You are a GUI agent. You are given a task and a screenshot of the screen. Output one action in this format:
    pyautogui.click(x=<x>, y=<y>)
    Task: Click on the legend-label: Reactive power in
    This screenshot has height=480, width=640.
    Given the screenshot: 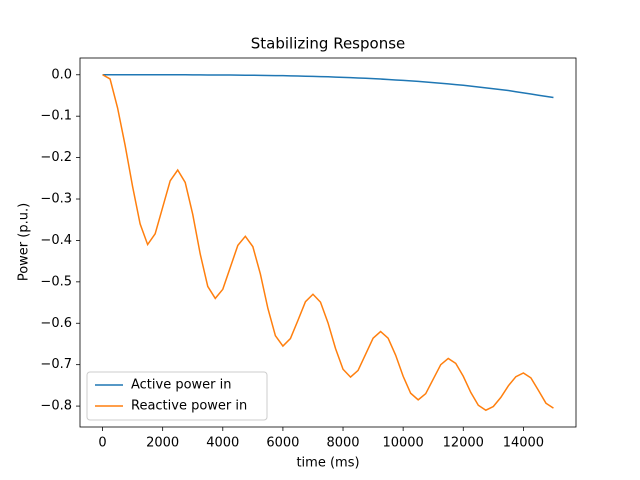 What is the action you would take?
    pyautogui.click(x=189, y=406)
    